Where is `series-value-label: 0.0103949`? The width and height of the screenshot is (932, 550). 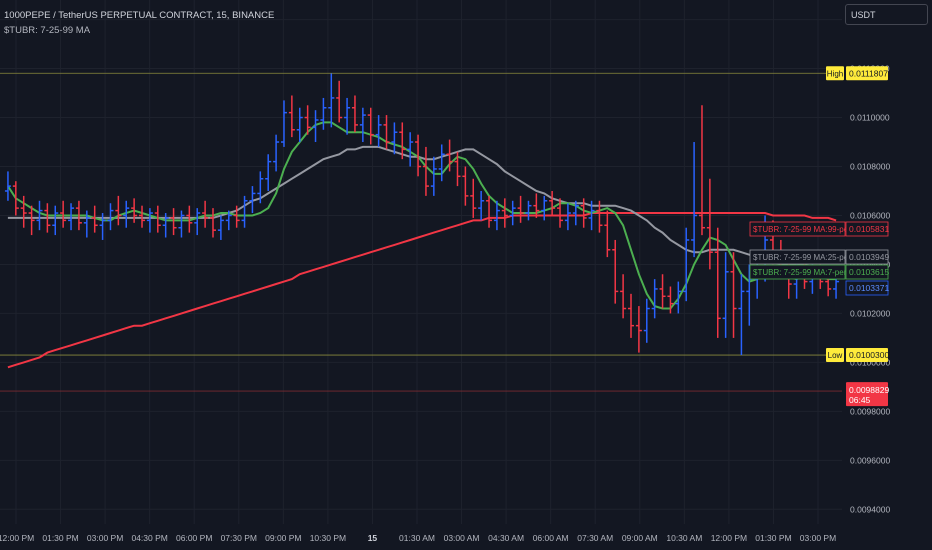
series-value-label: 0.0103949 is located at coordinates (869, 257).